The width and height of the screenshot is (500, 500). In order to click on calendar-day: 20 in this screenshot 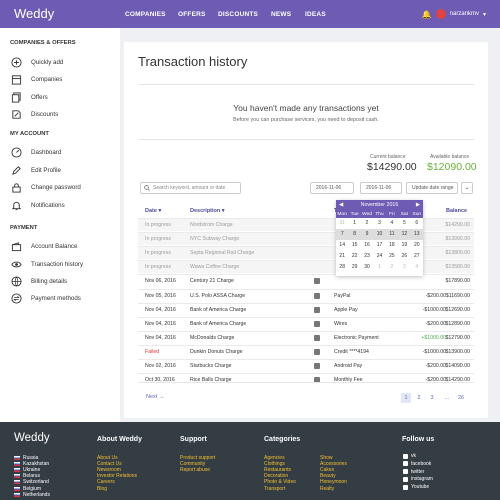, I will do `click(417, 245)`.